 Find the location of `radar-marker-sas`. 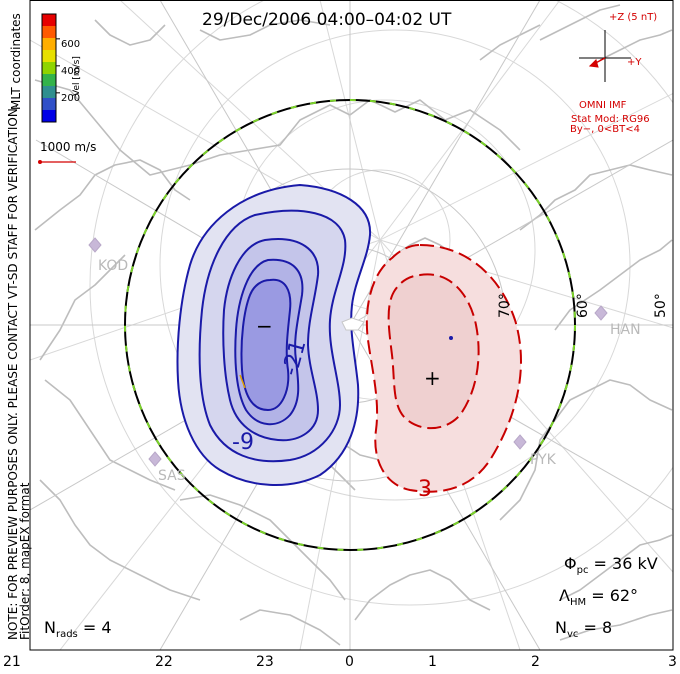

radar-marker-sas is located at coordinates (155, 459).